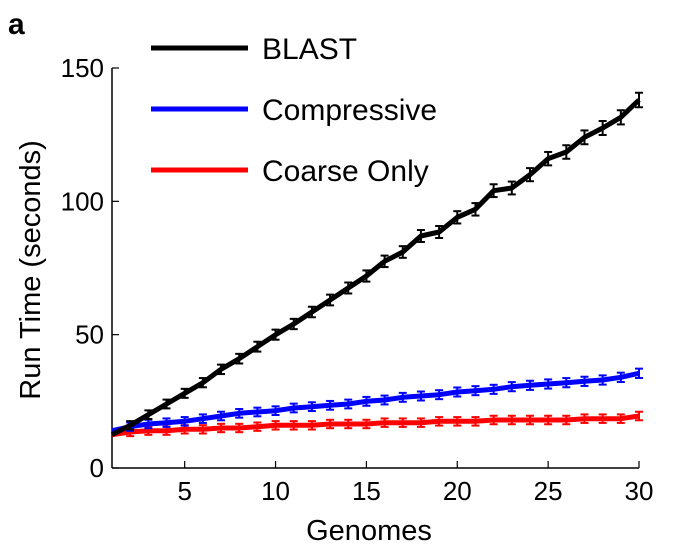  What do you see at coordinates (369, 531) in the screenshot?
I see `x-axis-label: Genomes` at bounding box center [369, 531].